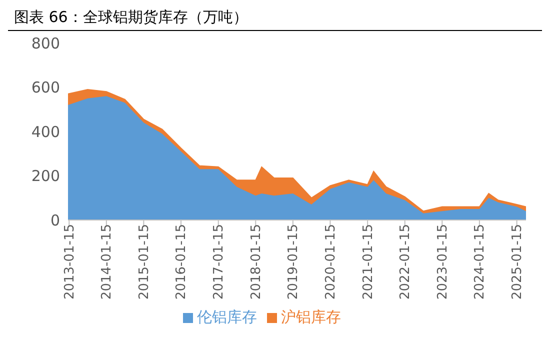  I want to click on x-tick-label: 2023-01-15, so click(442, 262).